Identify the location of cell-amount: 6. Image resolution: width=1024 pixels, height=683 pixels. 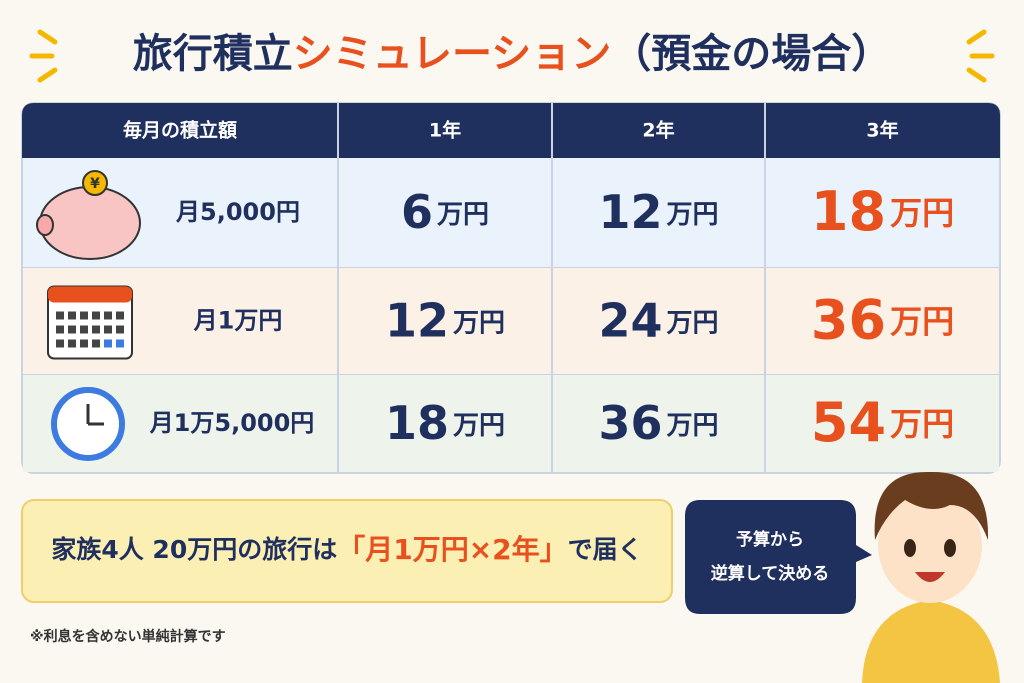
(417, 212).